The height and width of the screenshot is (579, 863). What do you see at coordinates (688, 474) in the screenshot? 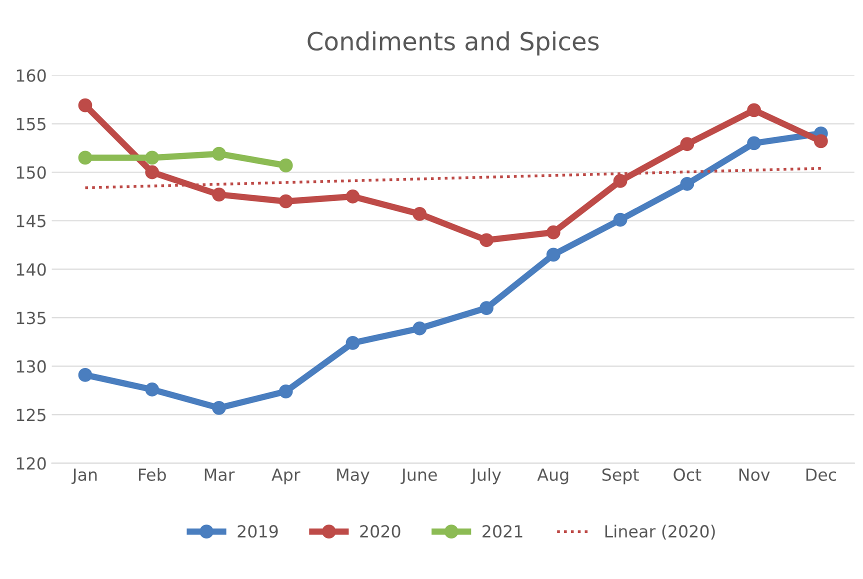
I see `x-tick-label: Oct` at bounding box center [688, 474].